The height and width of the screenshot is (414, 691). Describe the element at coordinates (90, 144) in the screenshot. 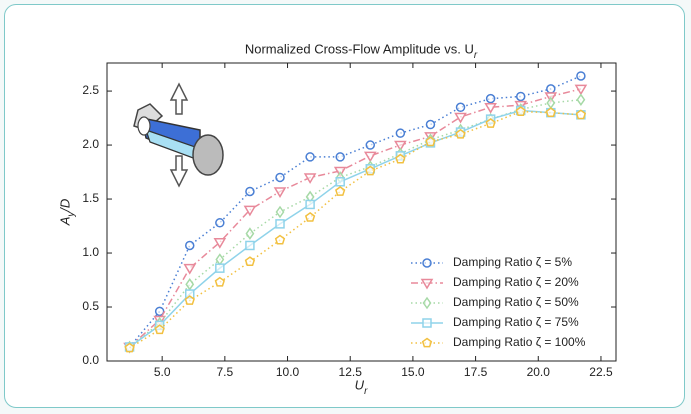

I see `y-tick-label: 2.0` at that location.